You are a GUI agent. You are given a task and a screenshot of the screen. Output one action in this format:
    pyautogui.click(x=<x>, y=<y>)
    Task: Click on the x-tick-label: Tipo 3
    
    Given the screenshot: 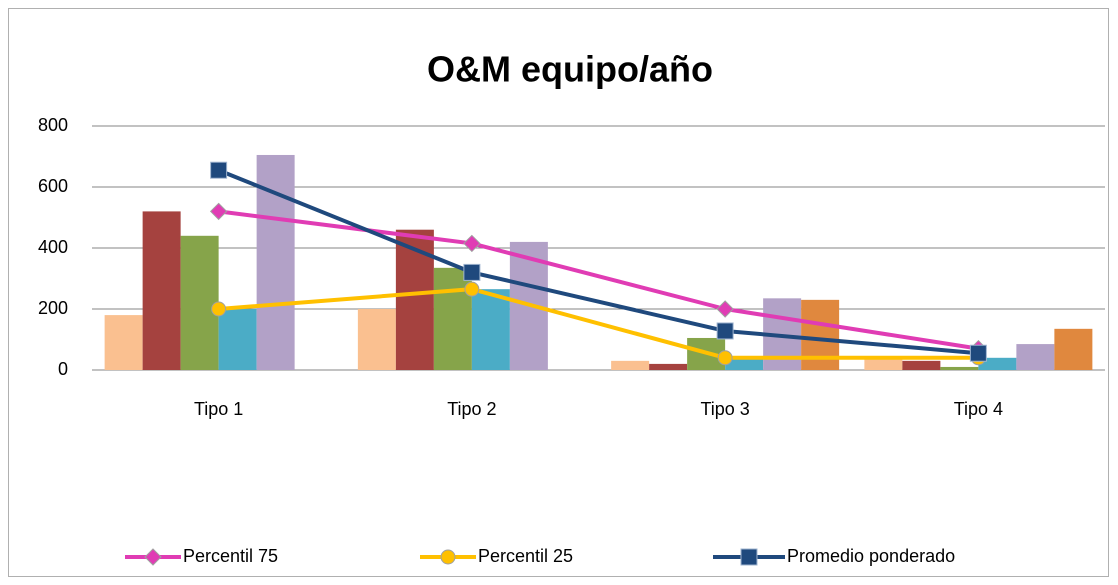 What is the action you would take?
    pyautogui.click(x=724, y=409)
    